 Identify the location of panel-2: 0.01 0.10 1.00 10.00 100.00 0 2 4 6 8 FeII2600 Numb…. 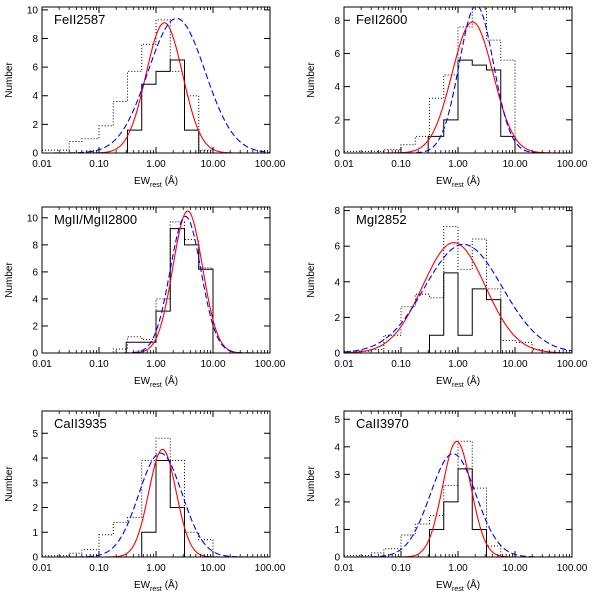
(447, 97).